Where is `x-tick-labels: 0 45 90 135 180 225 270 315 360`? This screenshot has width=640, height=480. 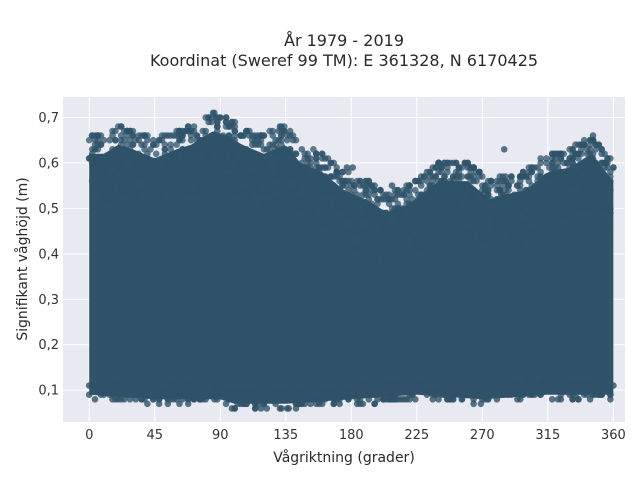
x-tick-labels: 0 45 90 135 180 225 270 315 360 is located at coordinates (355, 435).